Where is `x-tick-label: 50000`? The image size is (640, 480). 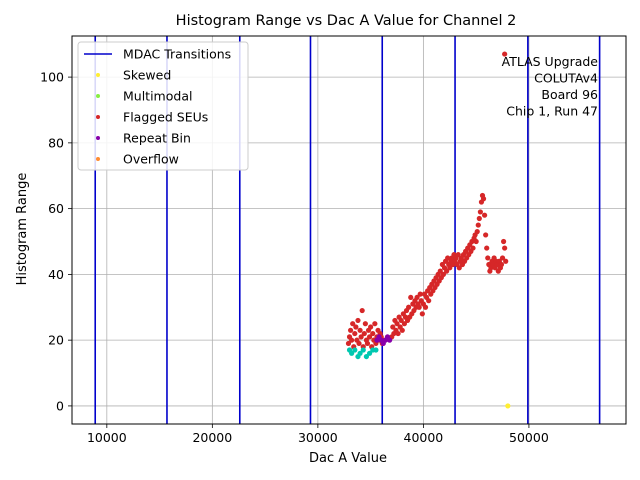
x-tick-label: 50000 is located at coordinates (529, 437).